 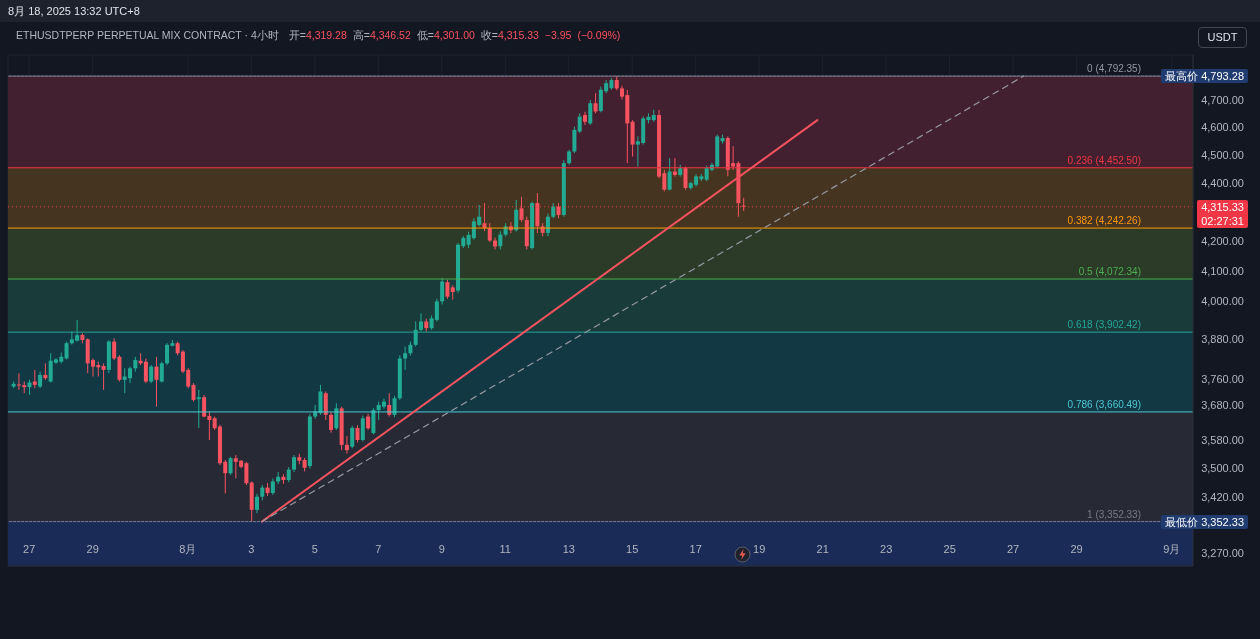 I want to click on y-tick-label: 4,400.00, so click(x=1222, y=182).